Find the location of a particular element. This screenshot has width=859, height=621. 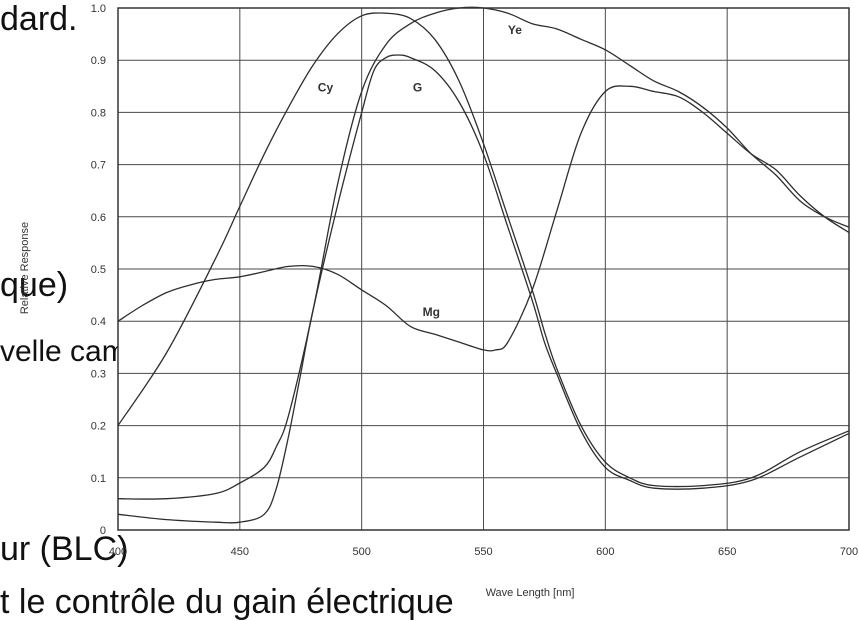

y-tick-label: 0.4 is located at coordinates (98, 322).